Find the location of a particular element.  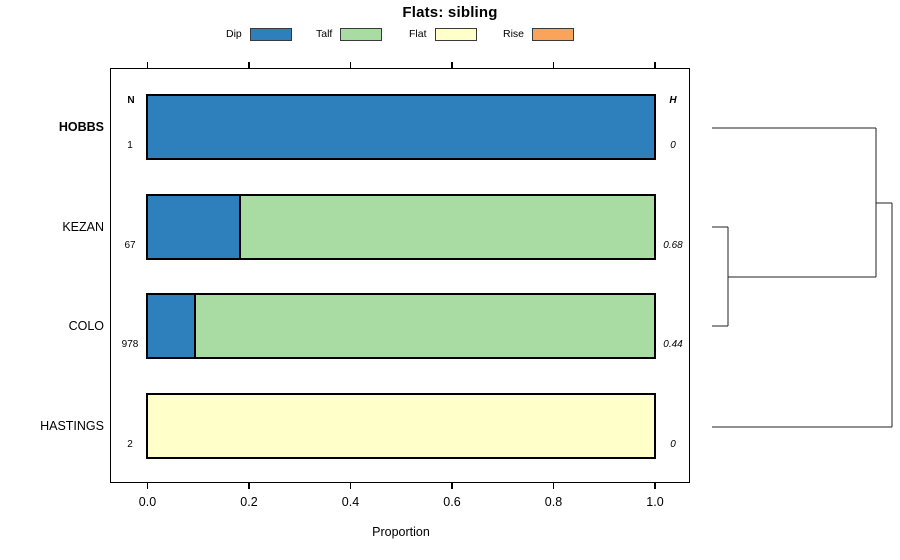

legend-swatch-talf is located at coordinates (361, 34).